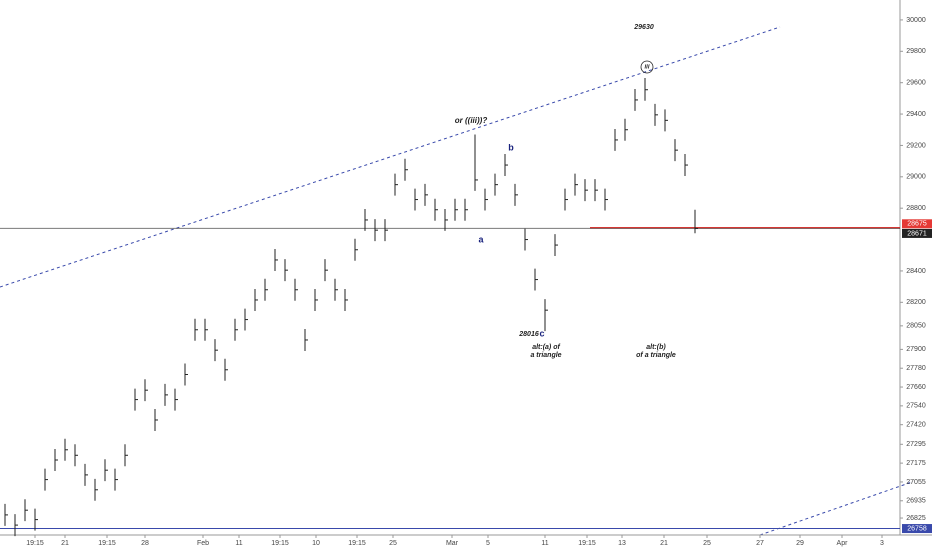 The image size is (932, 550). Describe the element at coordinates (541, 333) in the screenshot. I see `wave-annotation: c` at that location.